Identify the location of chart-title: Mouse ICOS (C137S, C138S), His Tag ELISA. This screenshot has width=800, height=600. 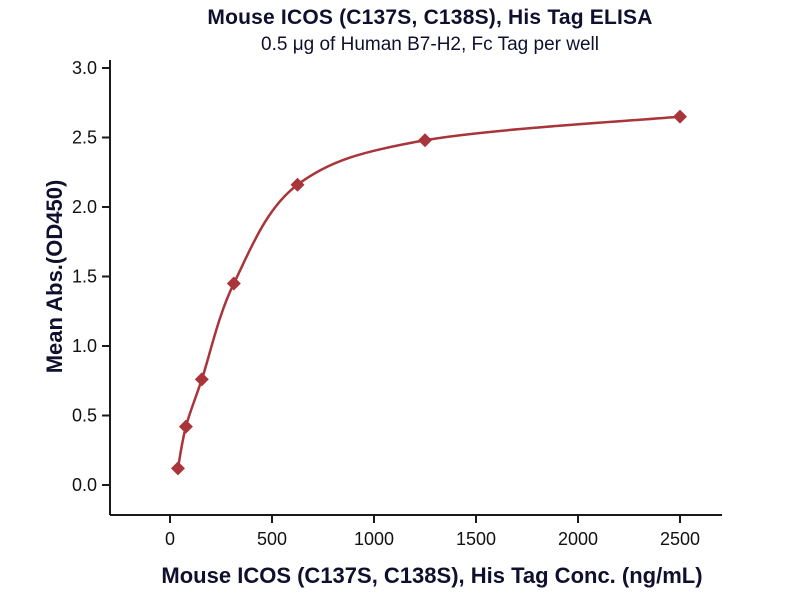
(430, 17).